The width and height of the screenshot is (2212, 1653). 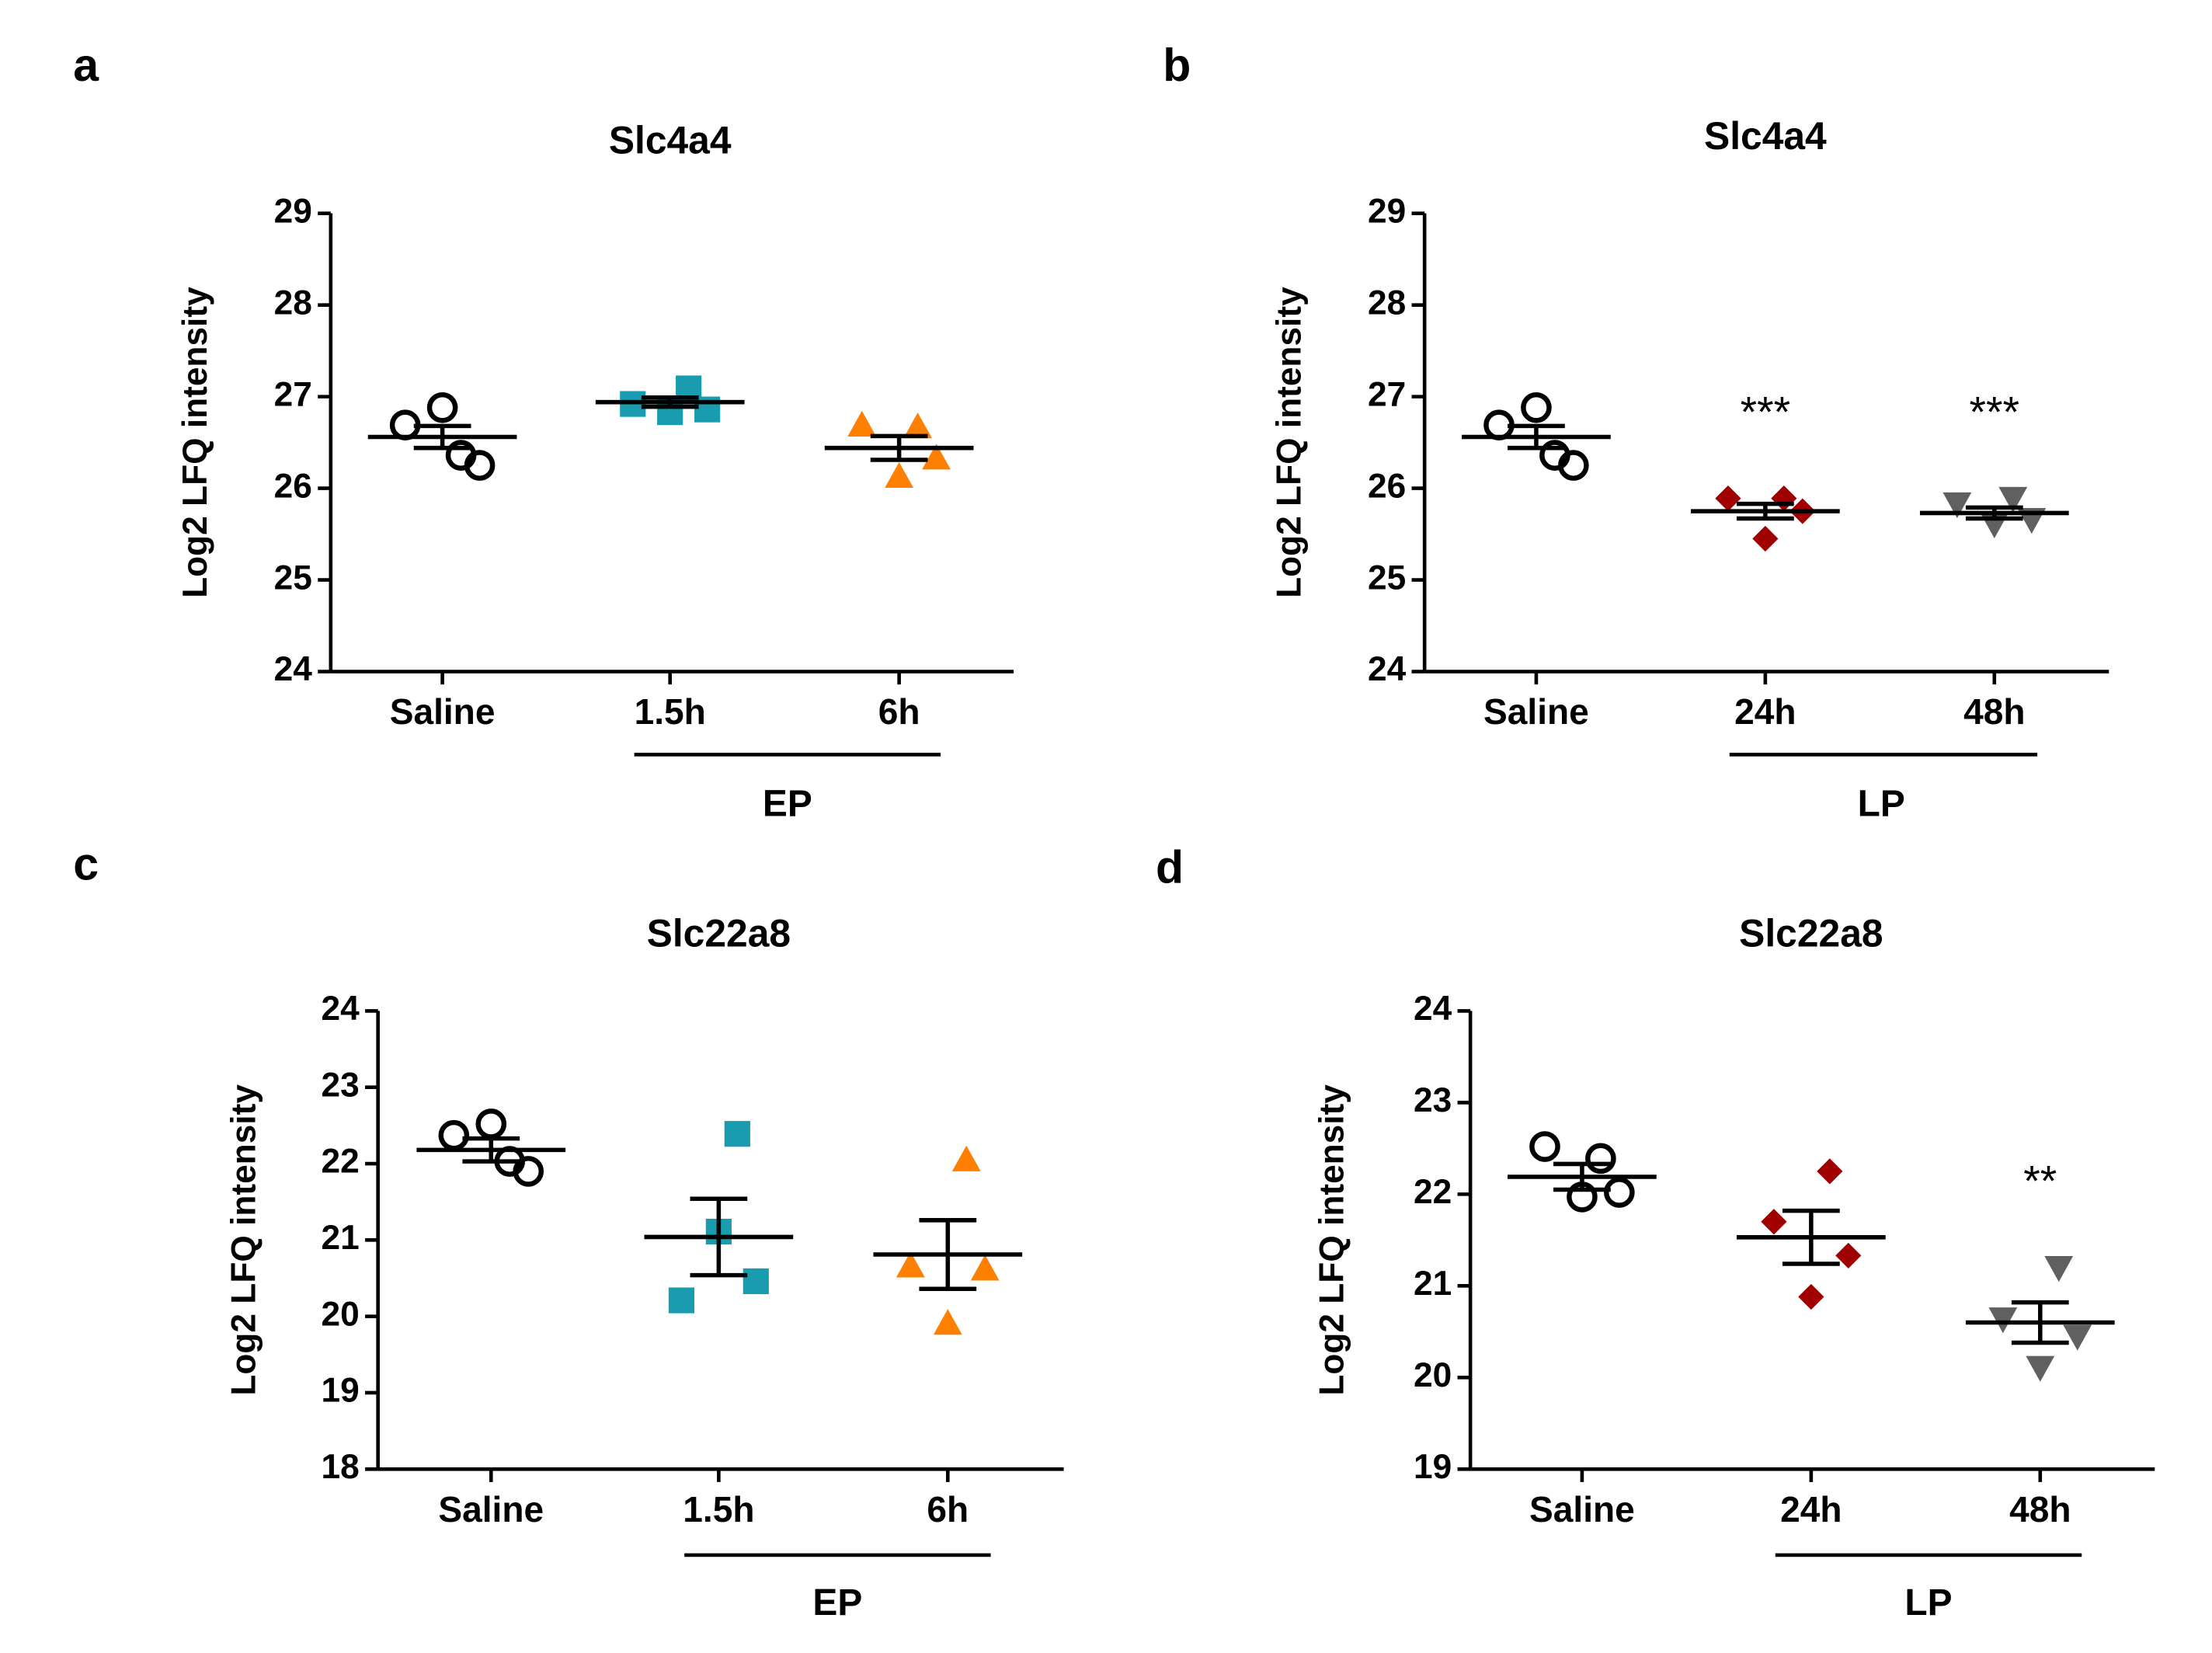 What do you see at coordinates (1170, 867) in the screenshot?
I see `panel-label: d` at bounding box center [1170, 867].